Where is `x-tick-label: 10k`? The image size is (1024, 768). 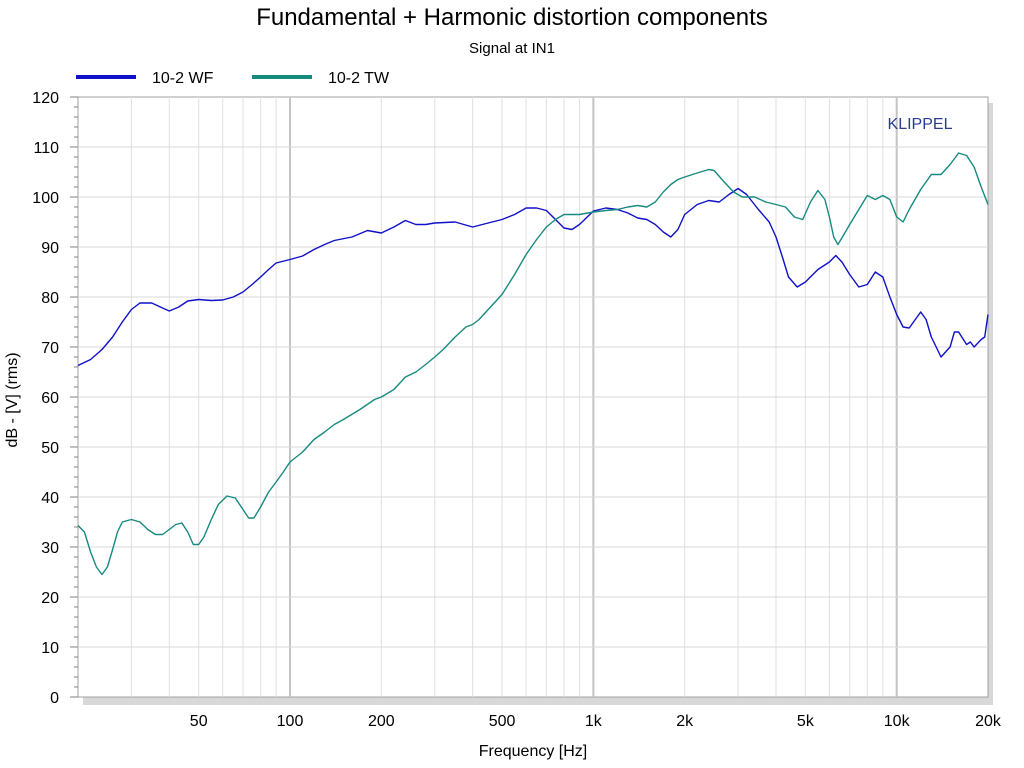
x-tick-label: 10k is located at coordinates (897, 721).